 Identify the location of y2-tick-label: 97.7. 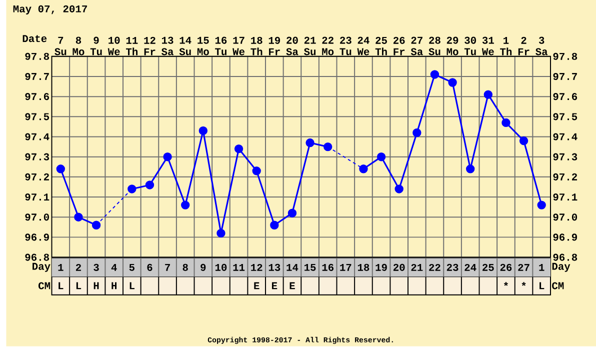
(565, 76).